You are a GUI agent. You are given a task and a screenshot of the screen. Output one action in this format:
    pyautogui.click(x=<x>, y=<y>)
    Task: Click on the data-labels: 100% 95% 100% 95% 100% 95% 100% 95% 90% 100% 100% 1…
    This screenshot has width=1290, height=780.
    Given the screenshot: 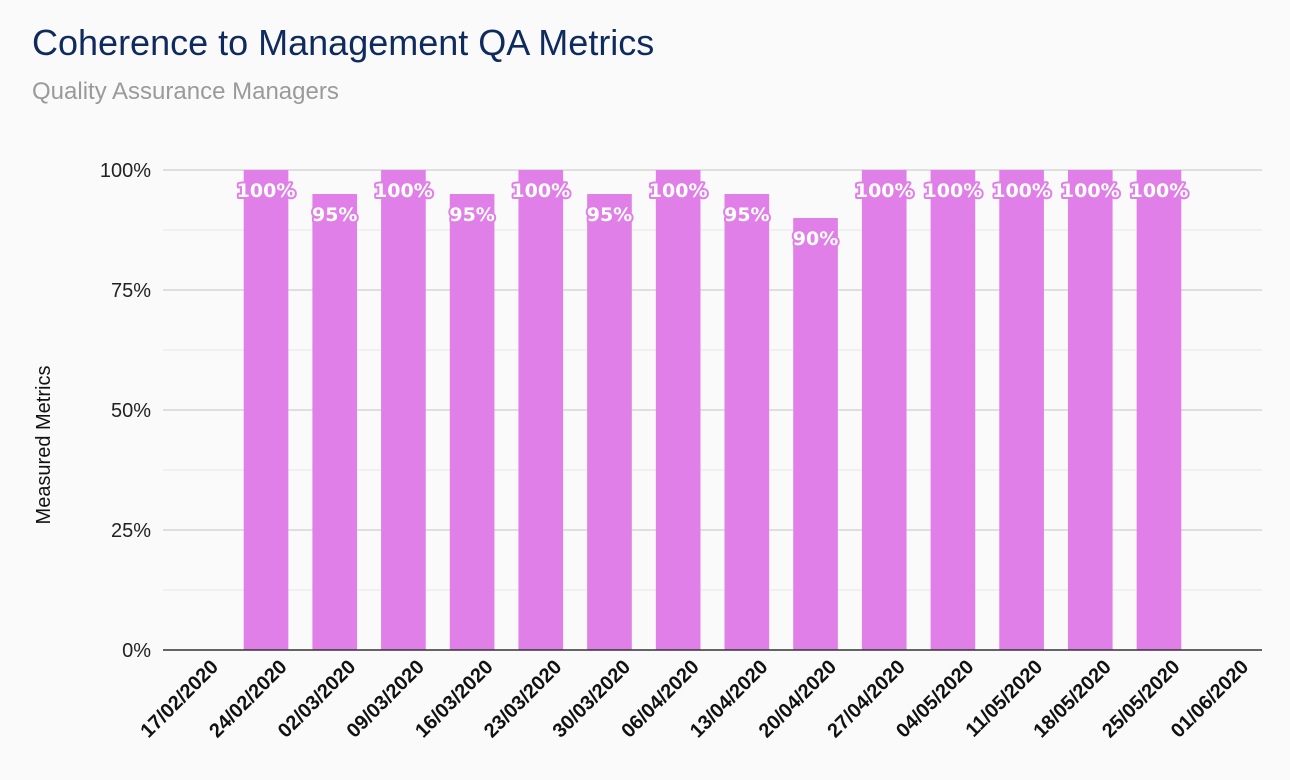 What is the action you would take?
    pyautogui.click(x=713, y=215)
    